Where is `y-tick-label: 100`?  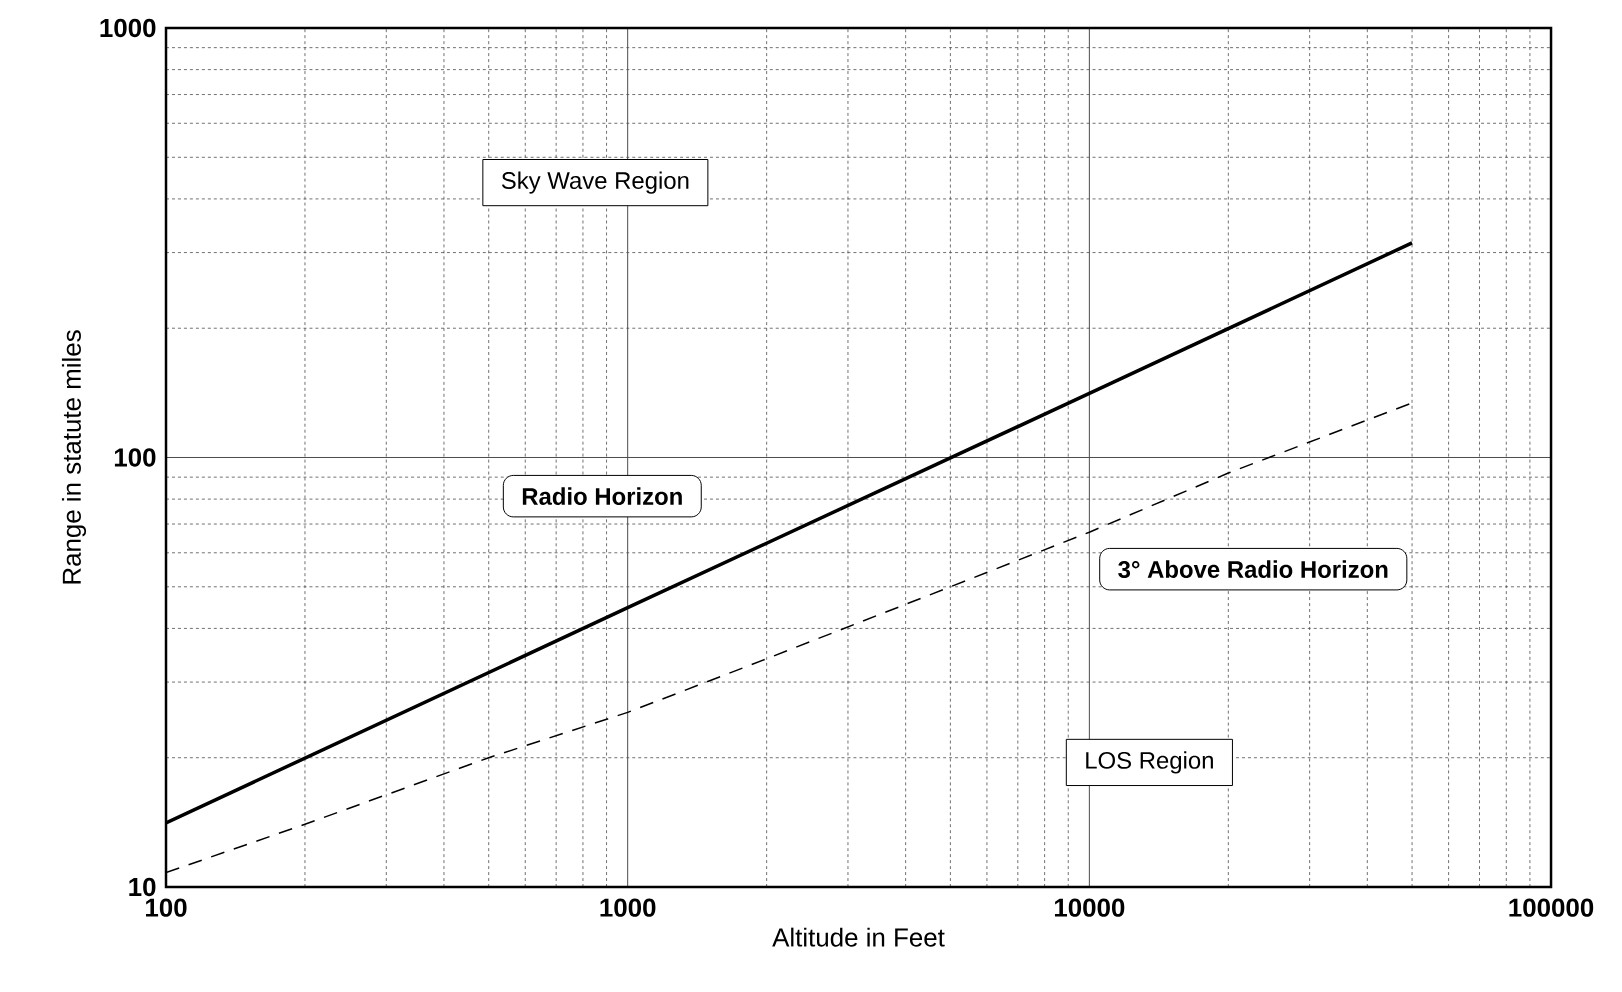 y-tick-label: 100 is located at coordinates (135, 457).